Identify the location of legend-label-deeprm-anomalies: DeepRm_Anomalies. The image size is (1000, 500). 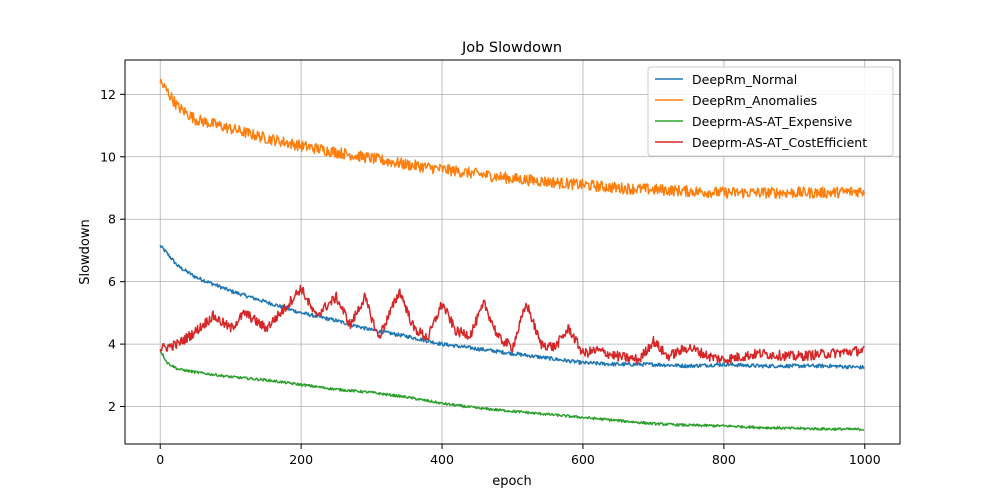
(754, 100).